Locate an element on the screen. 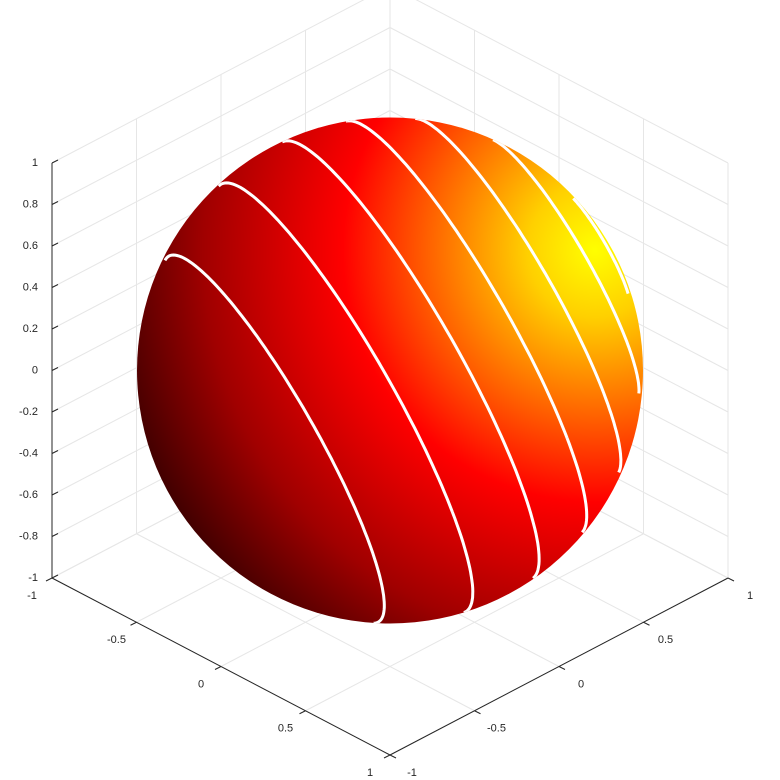  x-tick-label: -1 is located at coordinates (32, 596).